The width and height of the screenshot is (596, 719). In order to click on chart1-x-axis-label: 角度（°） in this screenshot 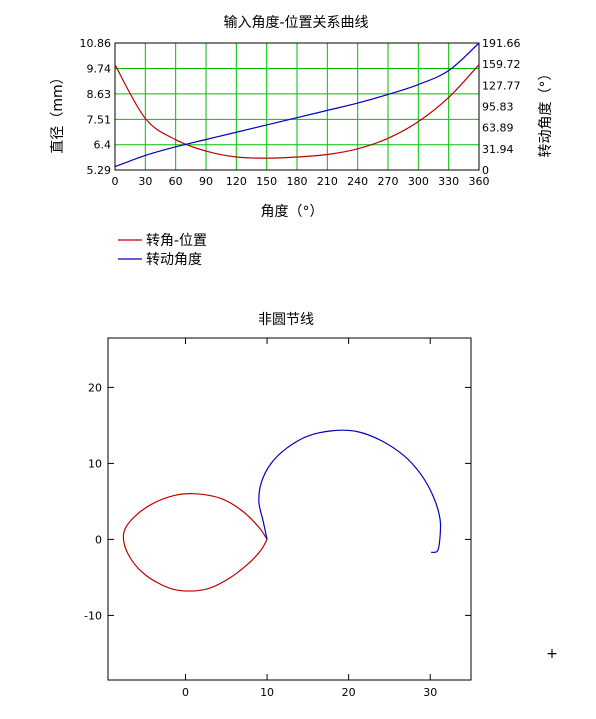, I will do `click(292, 212)`.